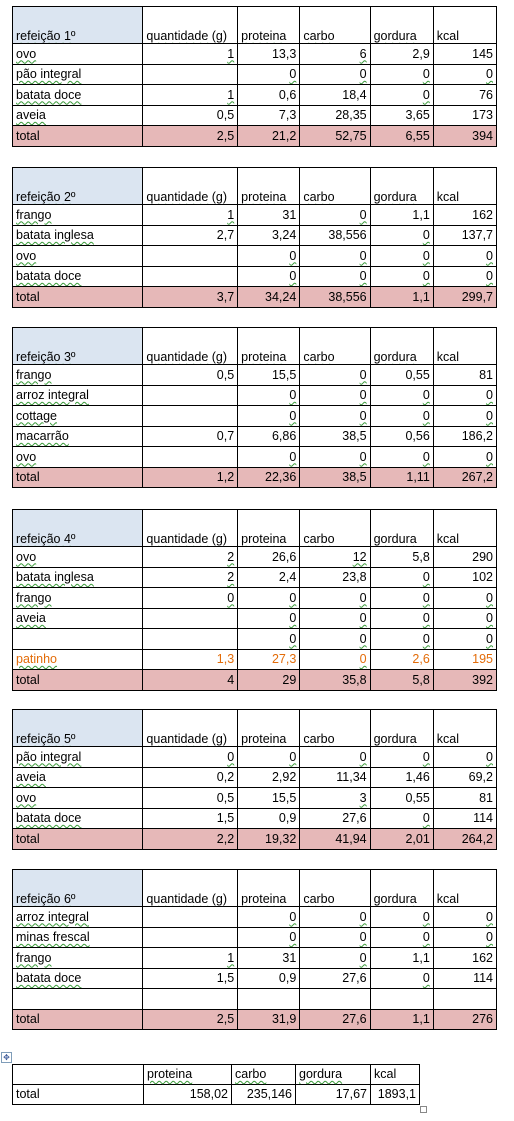 The image size is (514, 1121). What do you see at coordinates (190, 978) in the screenshot?
I see `food-qty-value: 1,5` at bounding box center [190, 978].